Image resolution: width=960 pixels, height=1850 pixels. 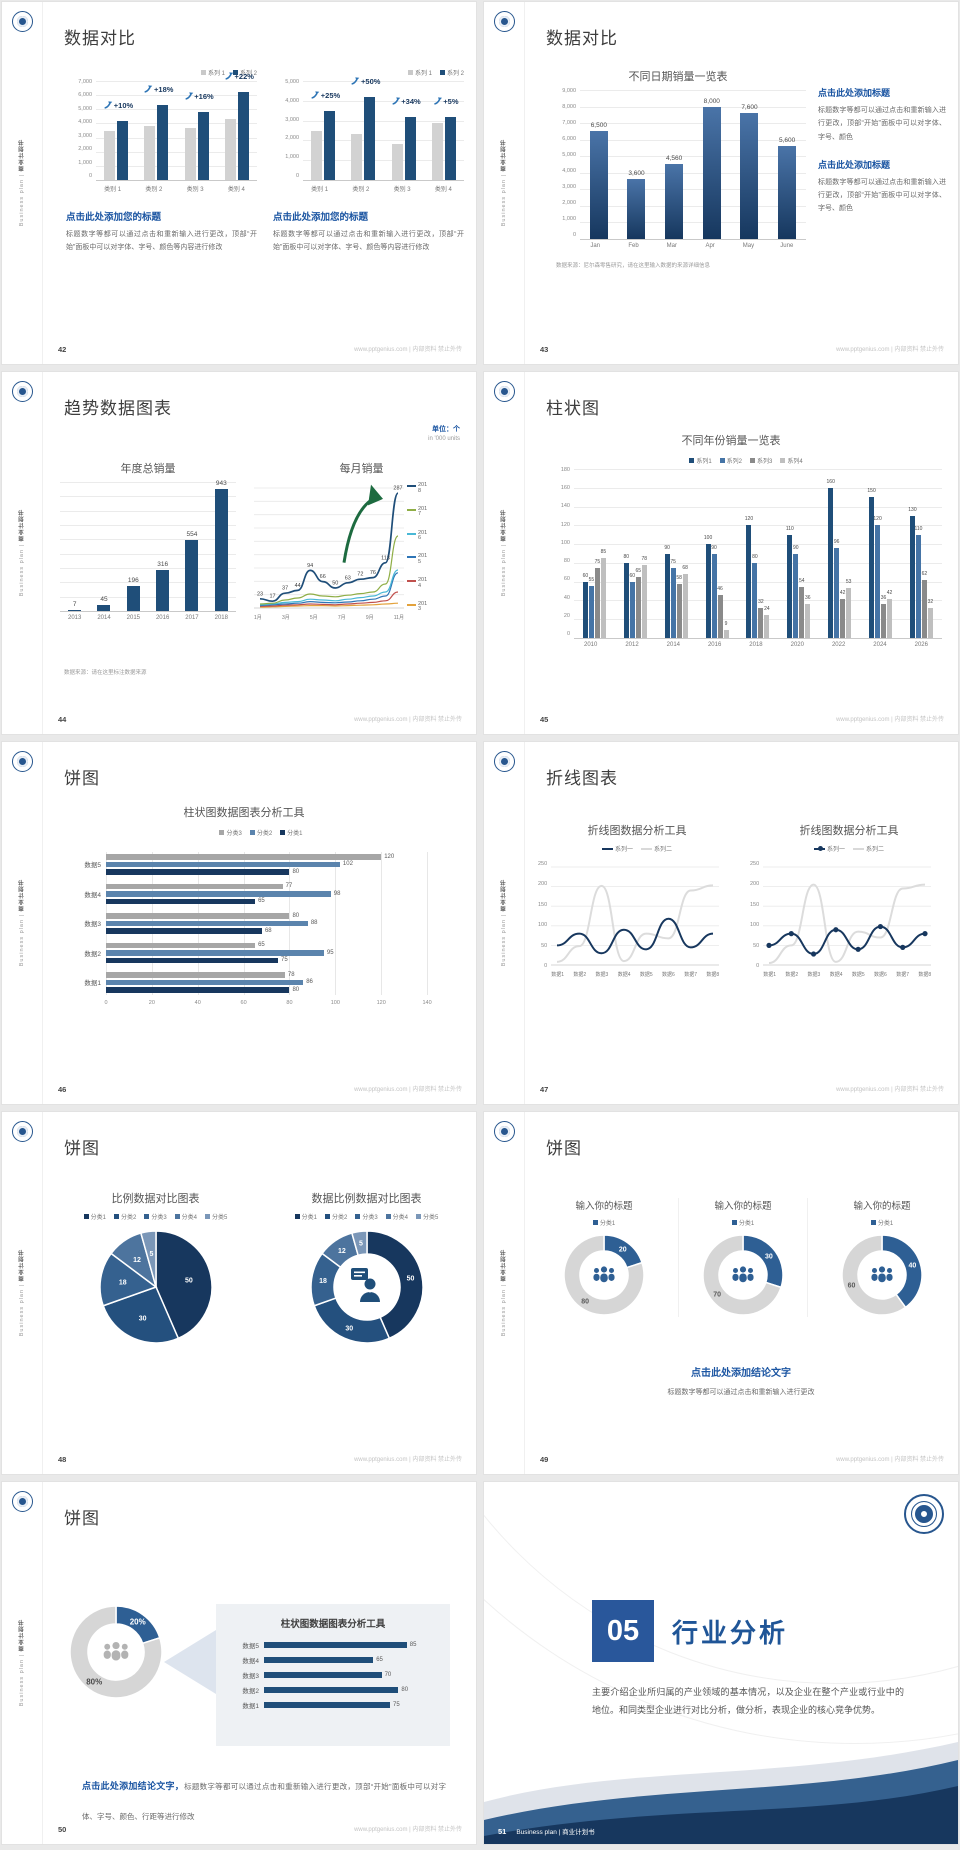 What do you see at coordinates (716, 553) in the screenshot?
I see `bar-group: 100 90 46 9` at bounding box center [716, 553].